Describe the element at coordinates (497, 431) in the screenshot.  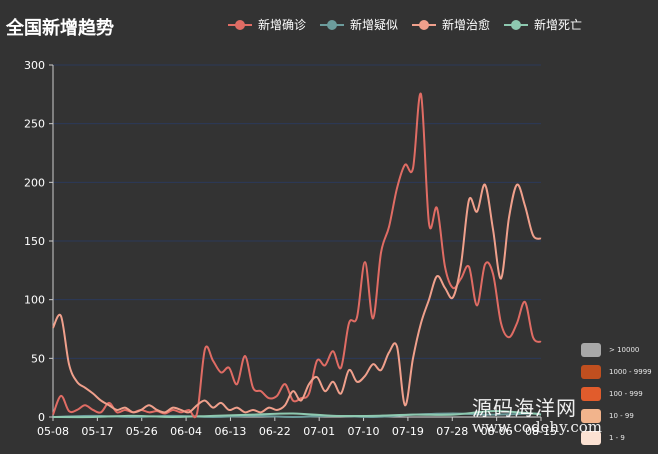
I see `x-tick-label: 08-06` at that location.